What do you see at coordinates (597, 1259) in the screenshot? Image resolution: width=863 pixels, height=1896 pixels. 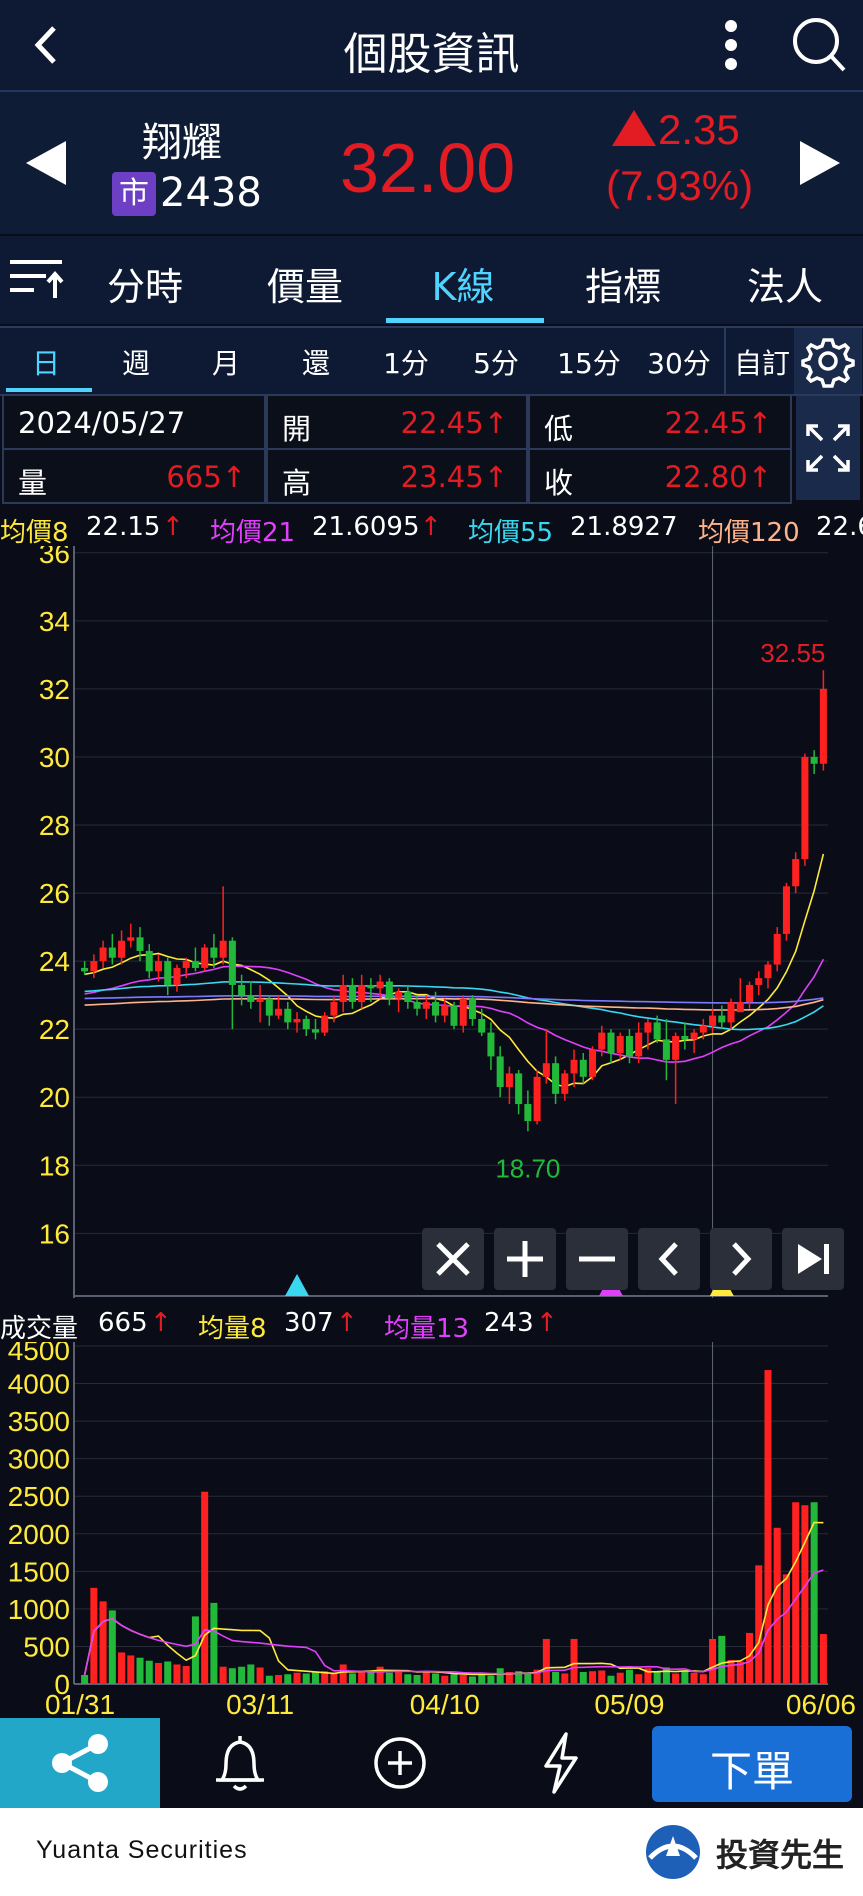 I see `zoom-out-icon` at bounding box center [597, 1259].